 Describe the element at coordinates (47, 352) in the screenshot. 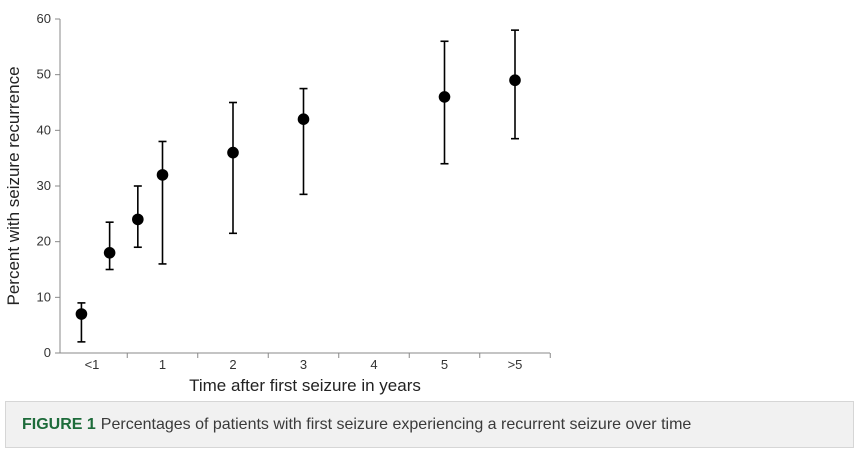

I see `y-tick-label: 0` at that location.